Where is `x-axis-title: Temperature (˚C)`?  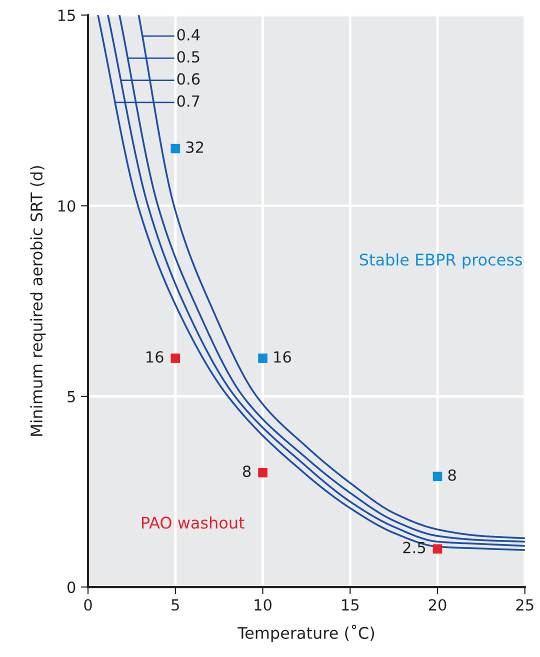
x-axis-title: Temperature (˚C) is located at coordinates (305, 633).